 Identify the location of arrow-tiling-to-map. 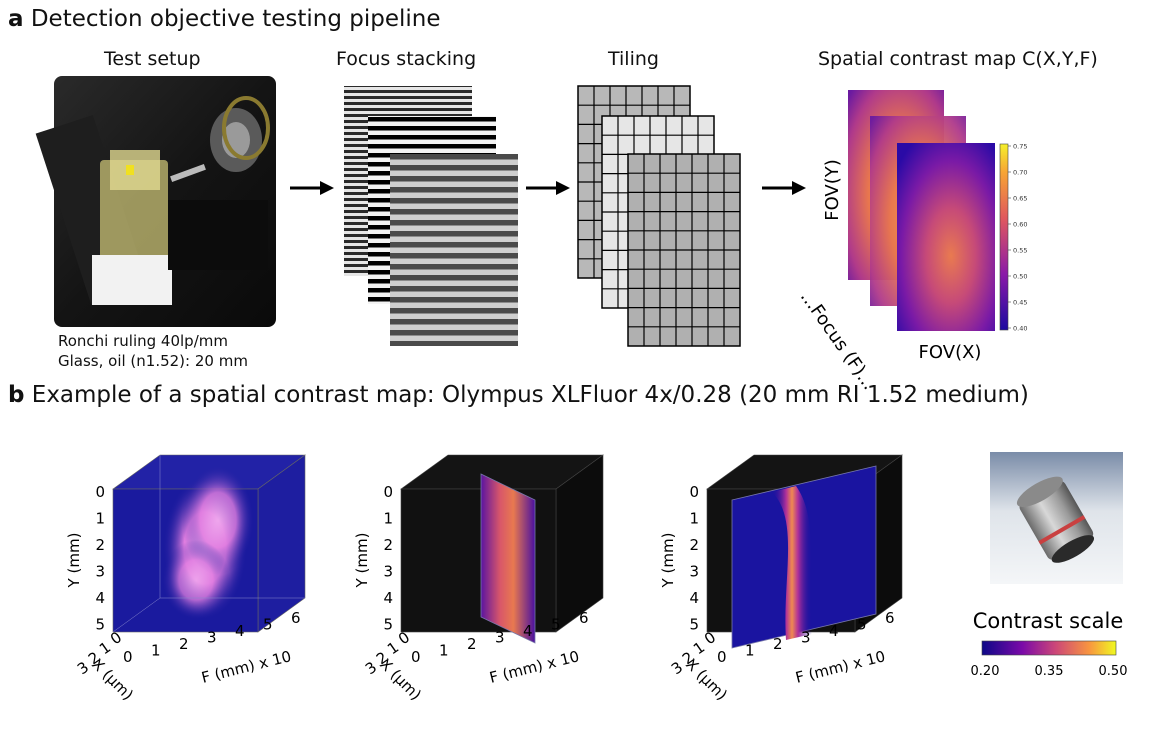
(784, 188).